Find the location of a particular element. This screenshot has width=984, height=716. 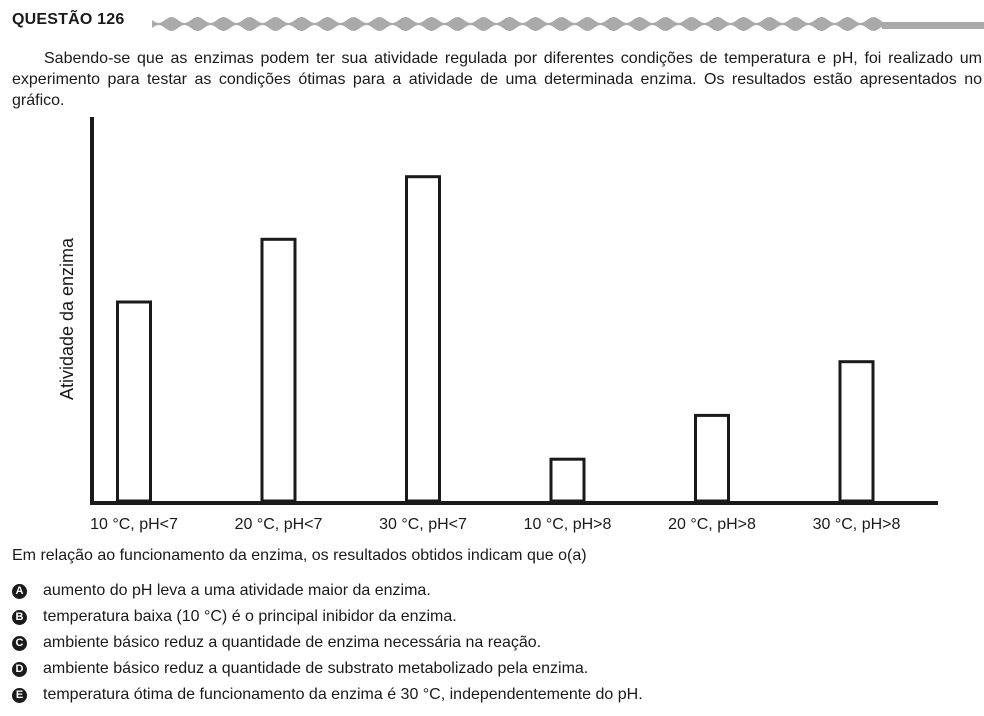

x-tick-label-2: 20 °C, pH<7 is located at coordinates (279, 524).